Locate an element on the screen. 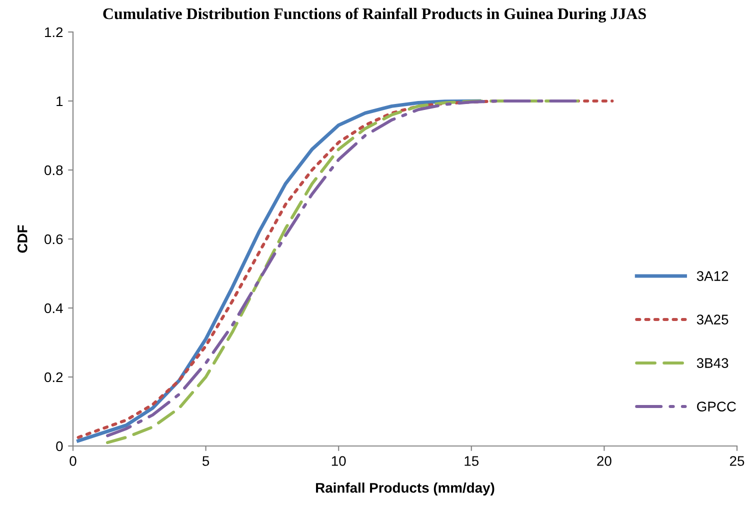 This screenshot has width=749, height=517. x-tick-label: 0 is located at coordinates (73, 461).